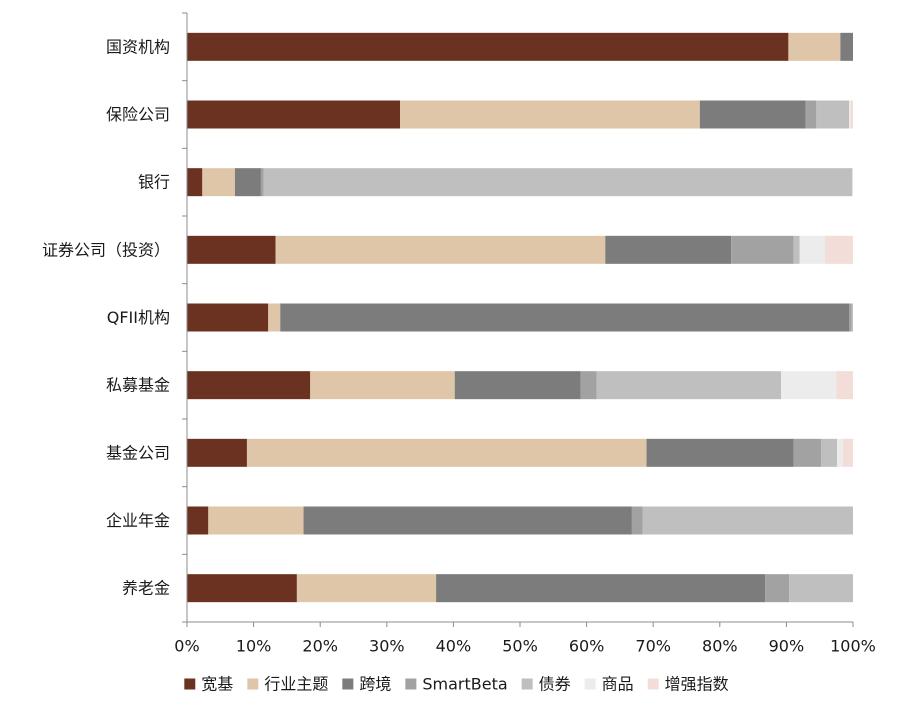 The height and width of the screenshot is (712, 913). Describe the element at coordinates (375, 684) in the screenshot. I see `legend-label: 跨境` at that location.